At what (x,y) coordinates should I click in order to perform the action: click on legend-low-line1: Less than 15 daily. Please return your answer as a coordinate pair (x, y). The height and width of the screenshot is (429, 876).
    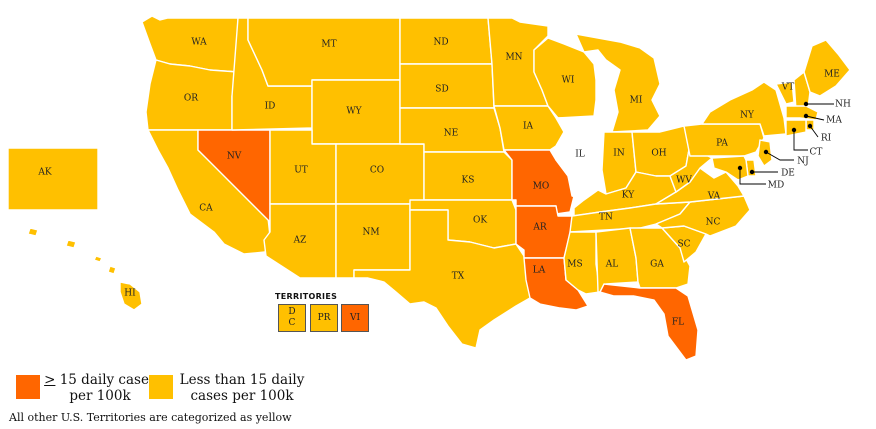
    Looking at the image, I should click on (242, 380).